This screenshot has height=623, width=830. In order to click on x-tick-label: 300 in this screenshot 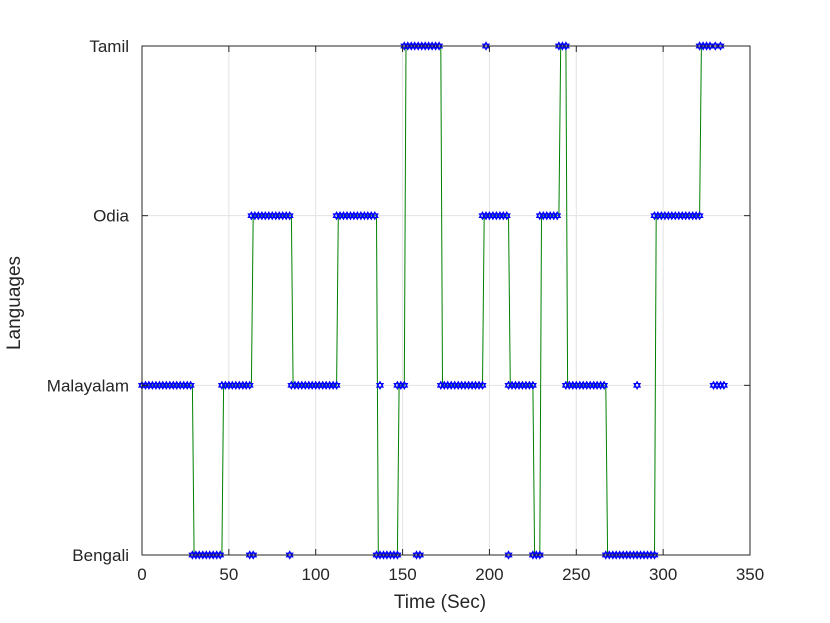, I will do `click(663, 574)`.